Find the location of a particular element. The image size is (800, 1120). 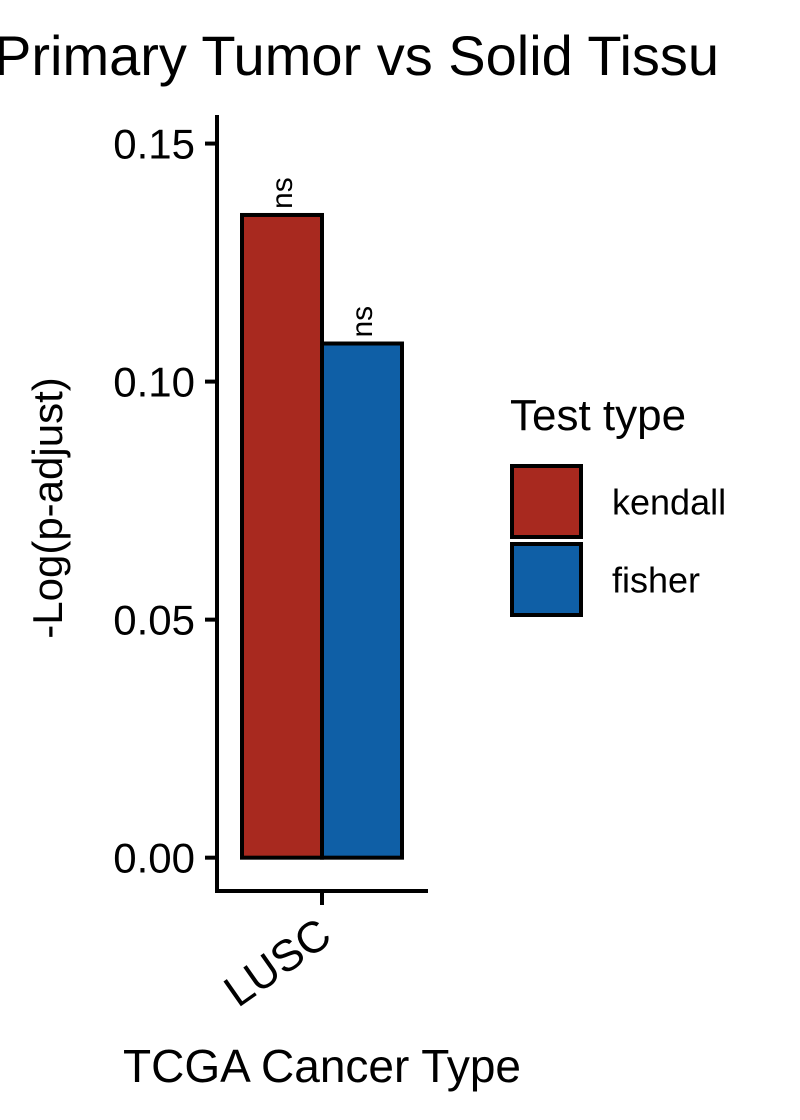

y-tick-label: 0.10 is located at coordinates (154, 382).